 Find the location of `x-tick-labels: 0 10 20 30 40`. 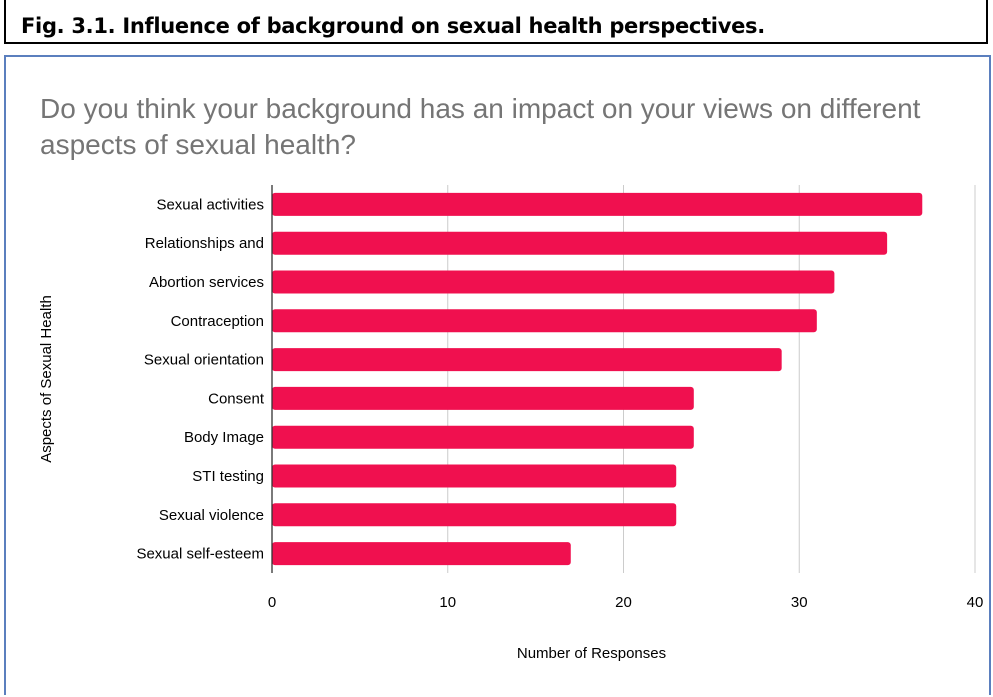

x-tick-labels: 0 10 20 30 40 is located at coordinates (626, 602).